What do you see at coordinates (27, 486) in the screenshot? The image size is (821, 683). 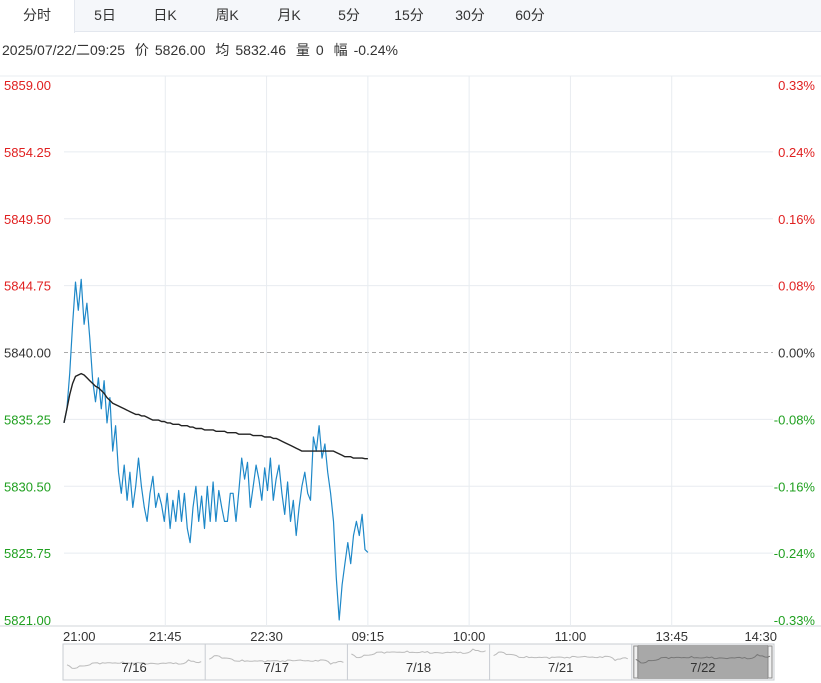 I see `y-left-tick-label: 5830.50` at bounding box center [27, 486].